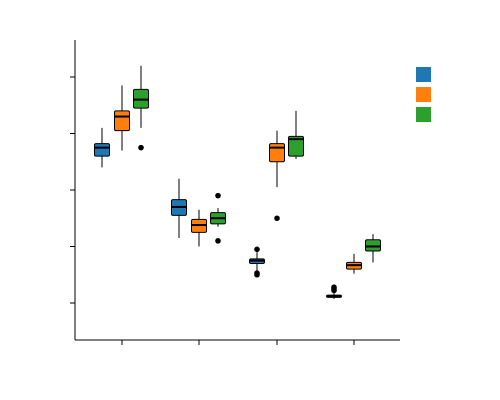  What do you see at coordinates (122, 121) in the screenshot?
I see `box-s1-g0` at bounding box center [122, 121].